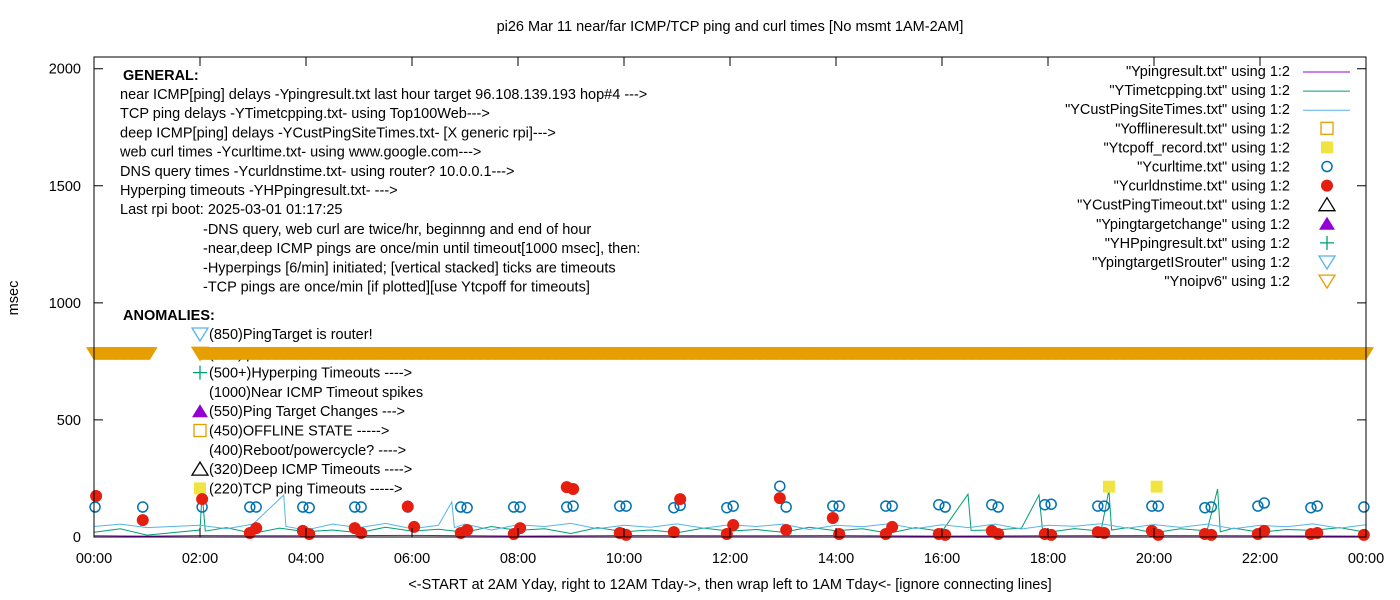  What do you see at coordinates (306, 489) in the screenshot?
I see `anomaly-label: (220)TCP ping Timeouts ----->` at bounding box center [306, 489].